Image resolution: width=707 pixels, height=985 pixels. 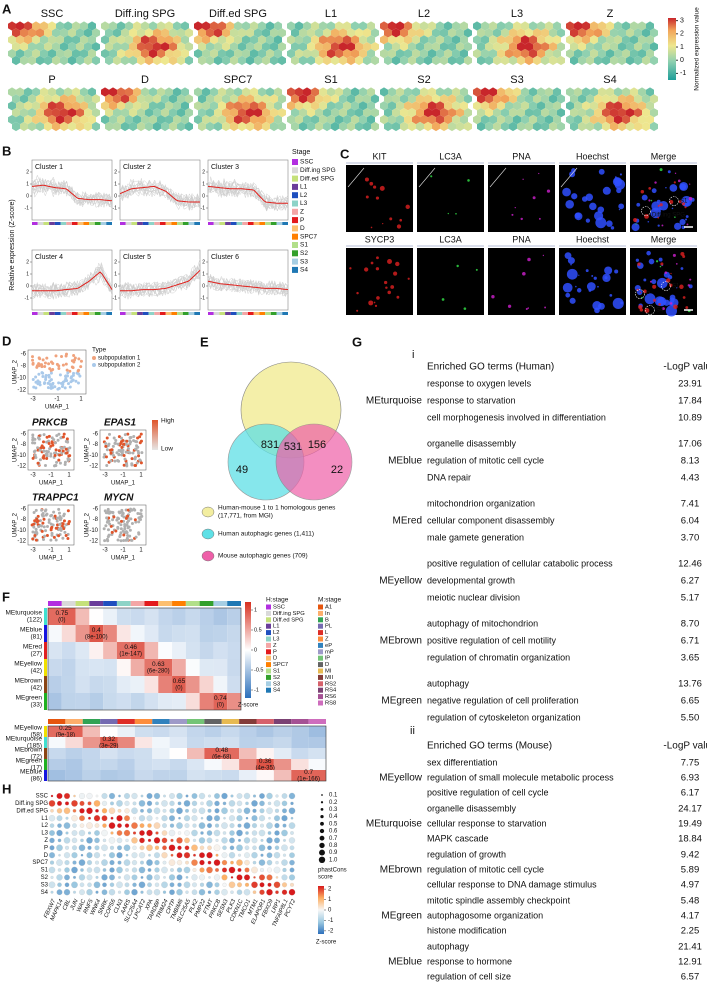 What do you see at coordinates (24, 739) in the screenshot?
I see `module-label: MEturquoise` at bounding box center [24, 739].